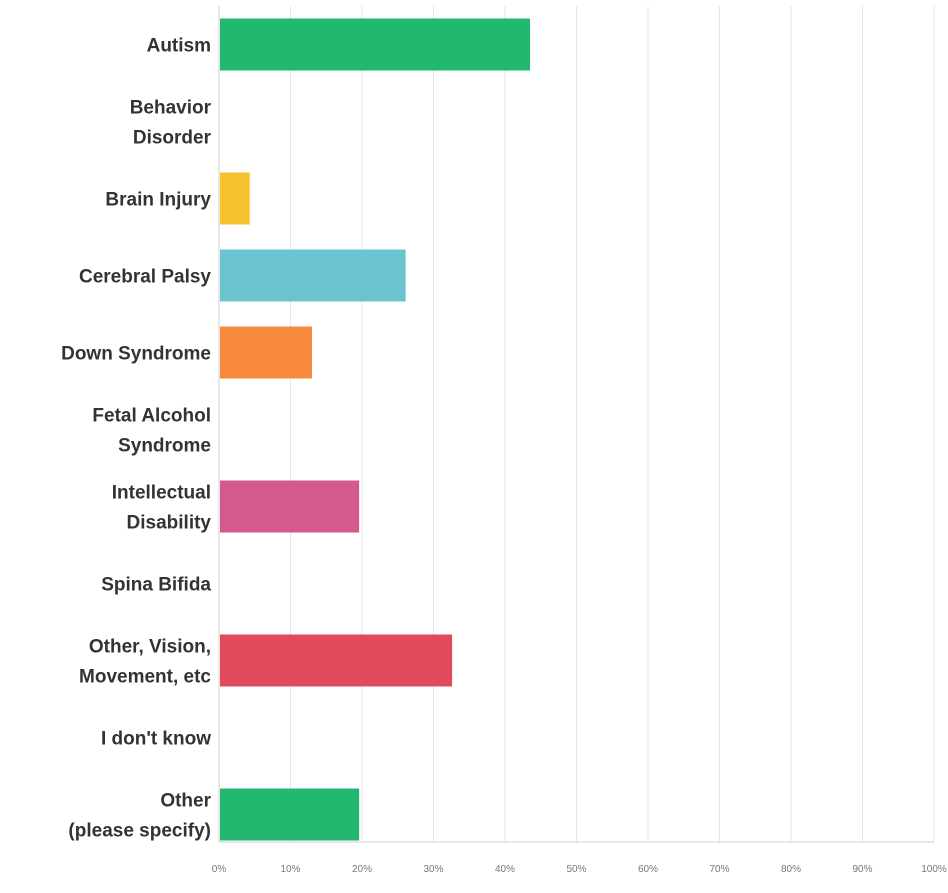 Image resolution: width=948 pixels, height=893 pixels. I want to click on x-tick-label: 20%, so click(362, 869).